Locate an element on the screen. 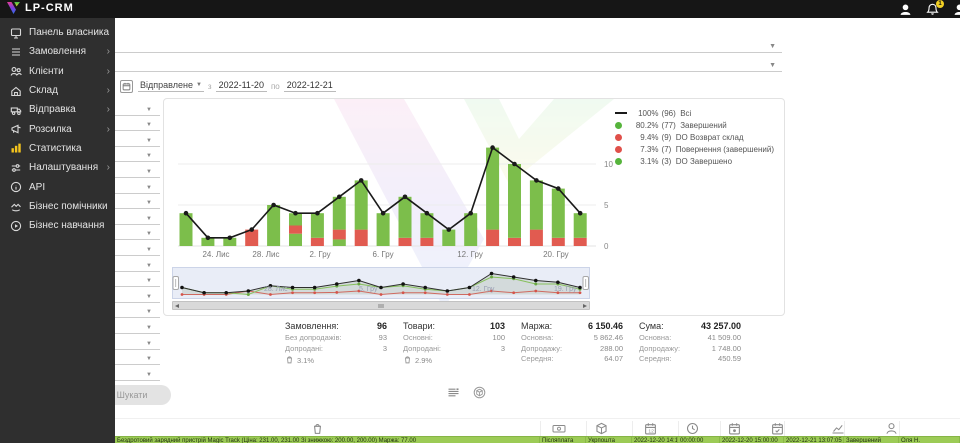 The width and height of the screenshot is (960, 443). side-filter-select-15: ▼ is located at coordinates (137, 326).